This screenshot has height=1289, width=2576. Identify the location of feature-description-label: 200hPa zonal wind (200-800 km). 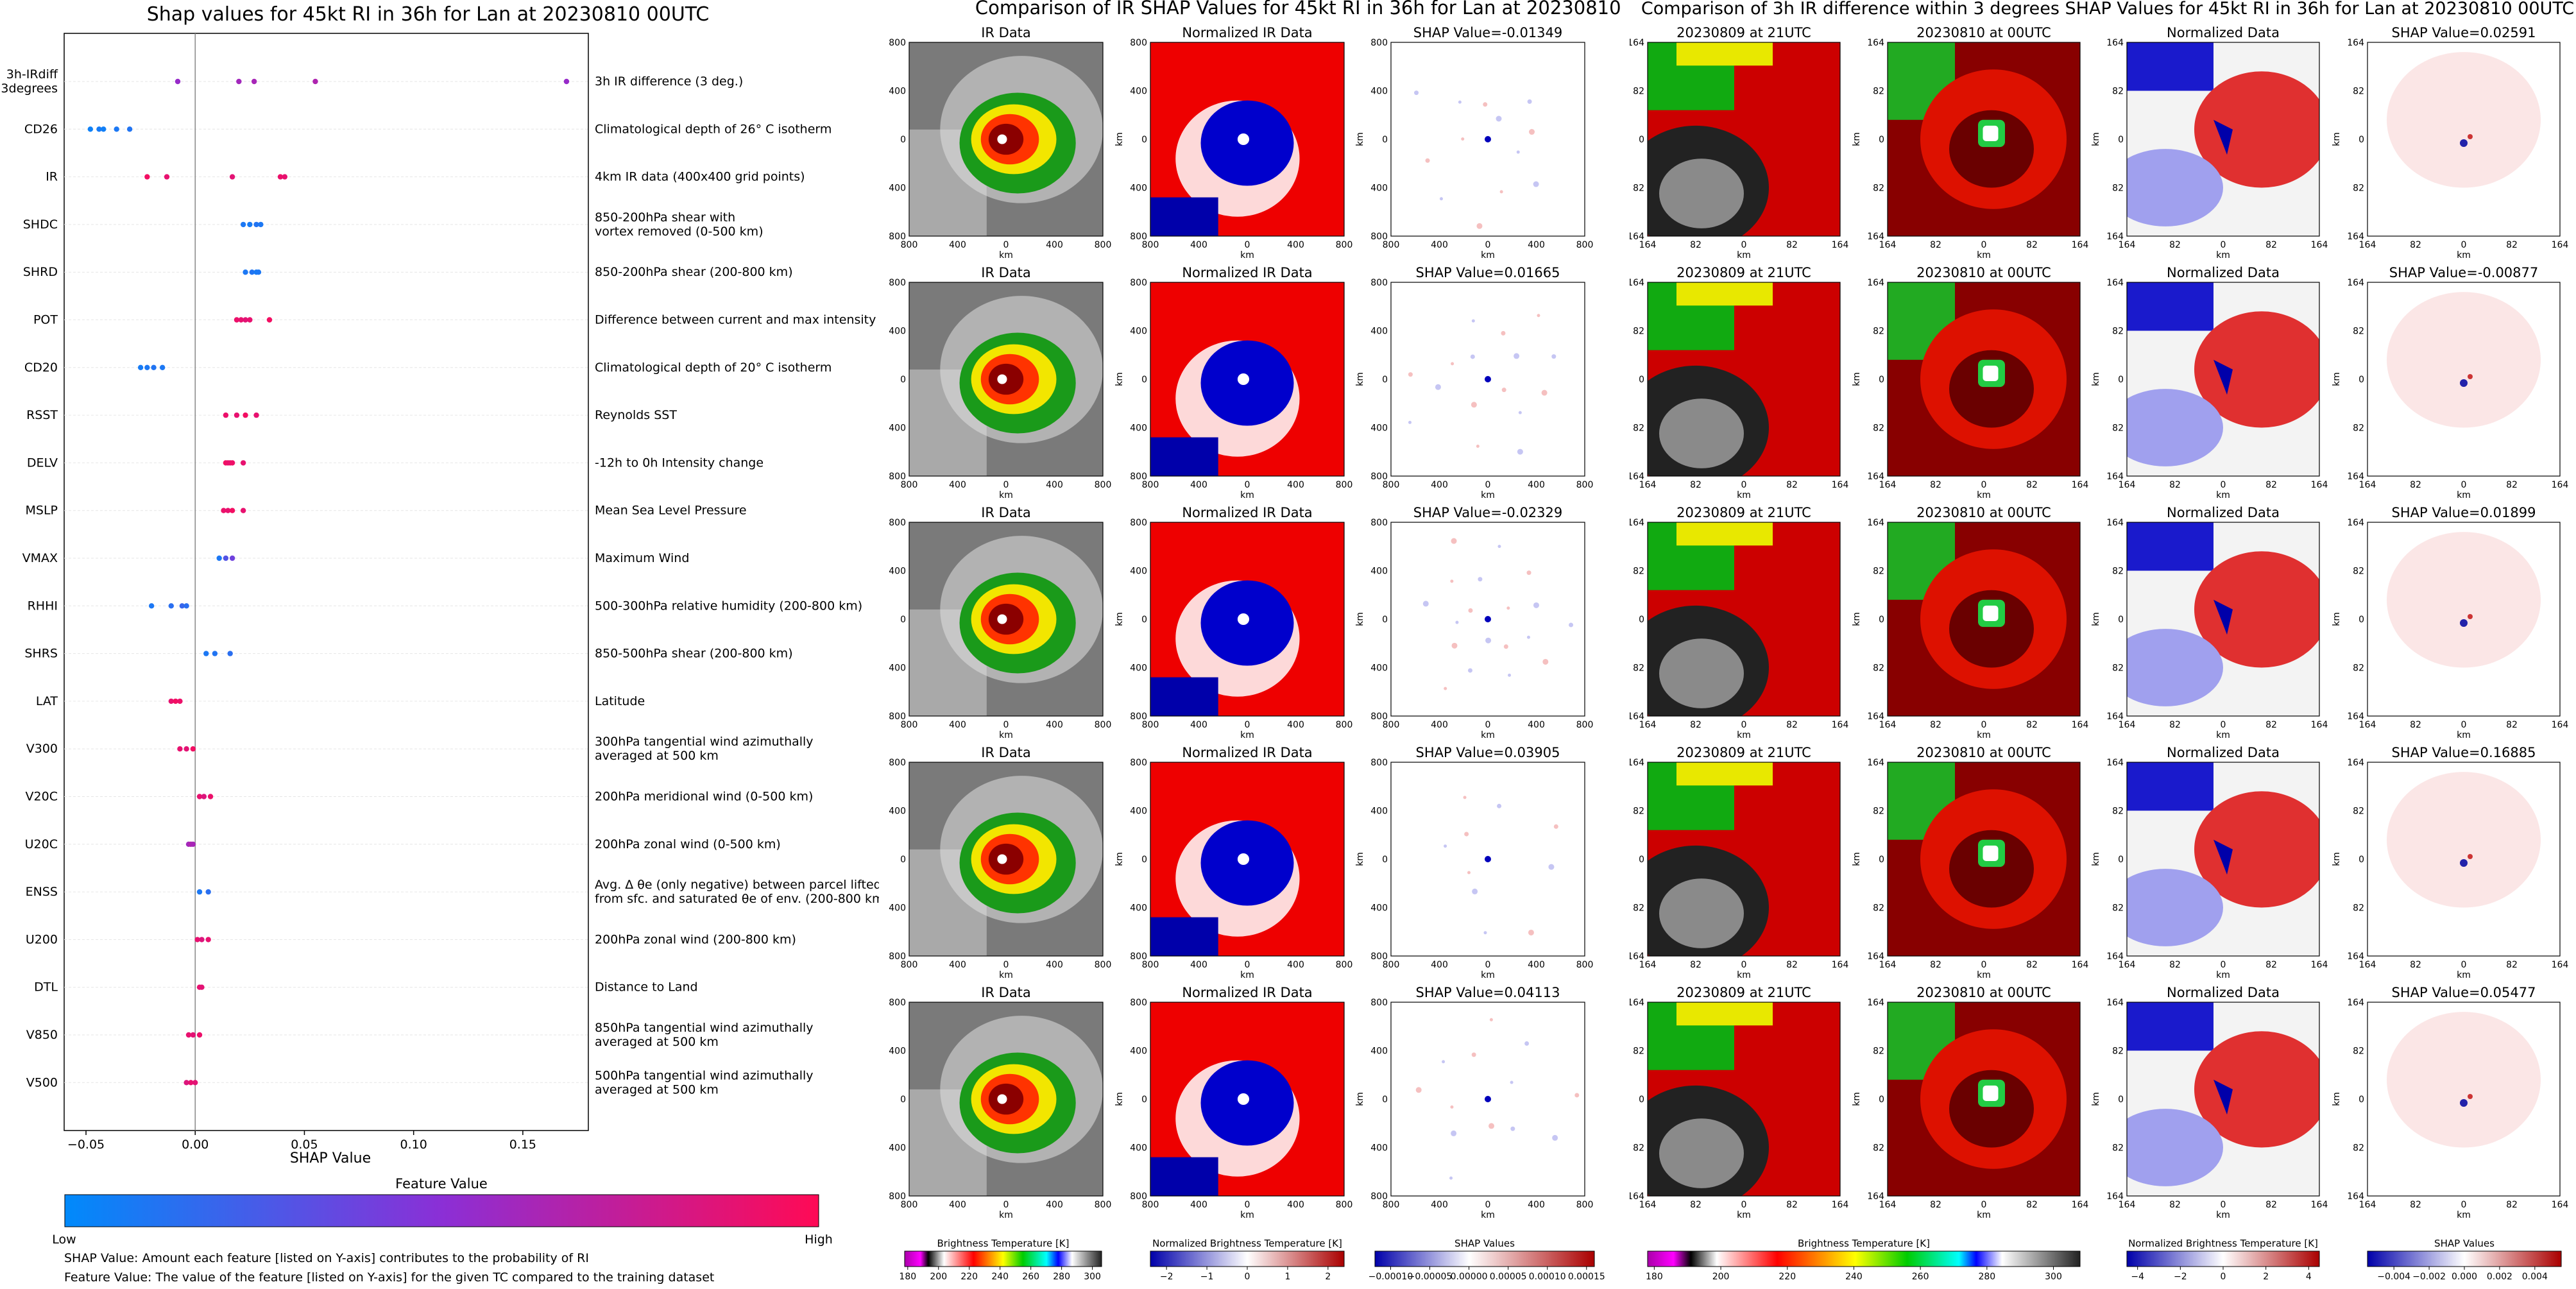
(695, 939).